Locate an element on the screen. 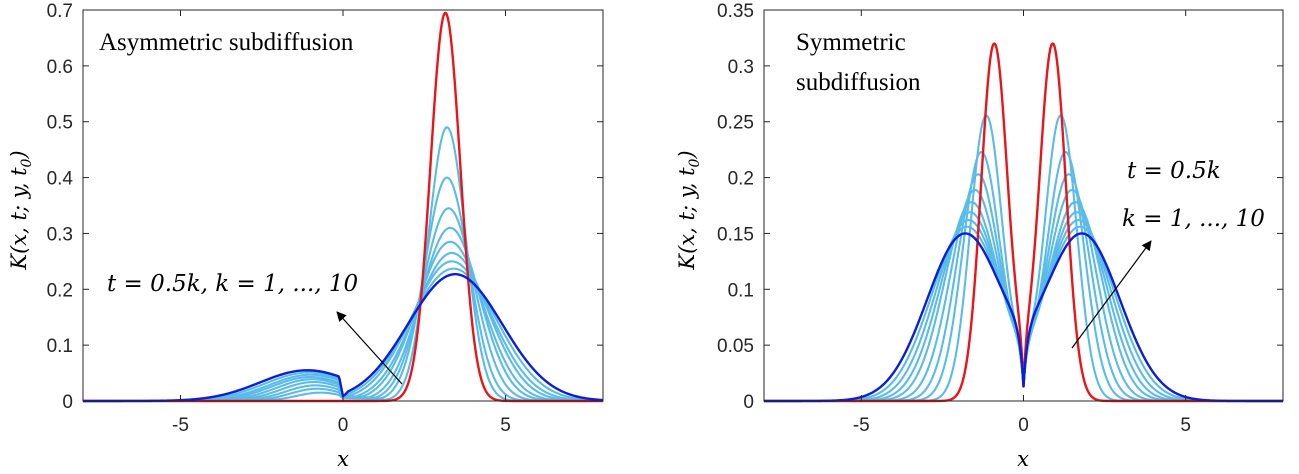  right-xlabel: x is located at coordinates (1023, 459).